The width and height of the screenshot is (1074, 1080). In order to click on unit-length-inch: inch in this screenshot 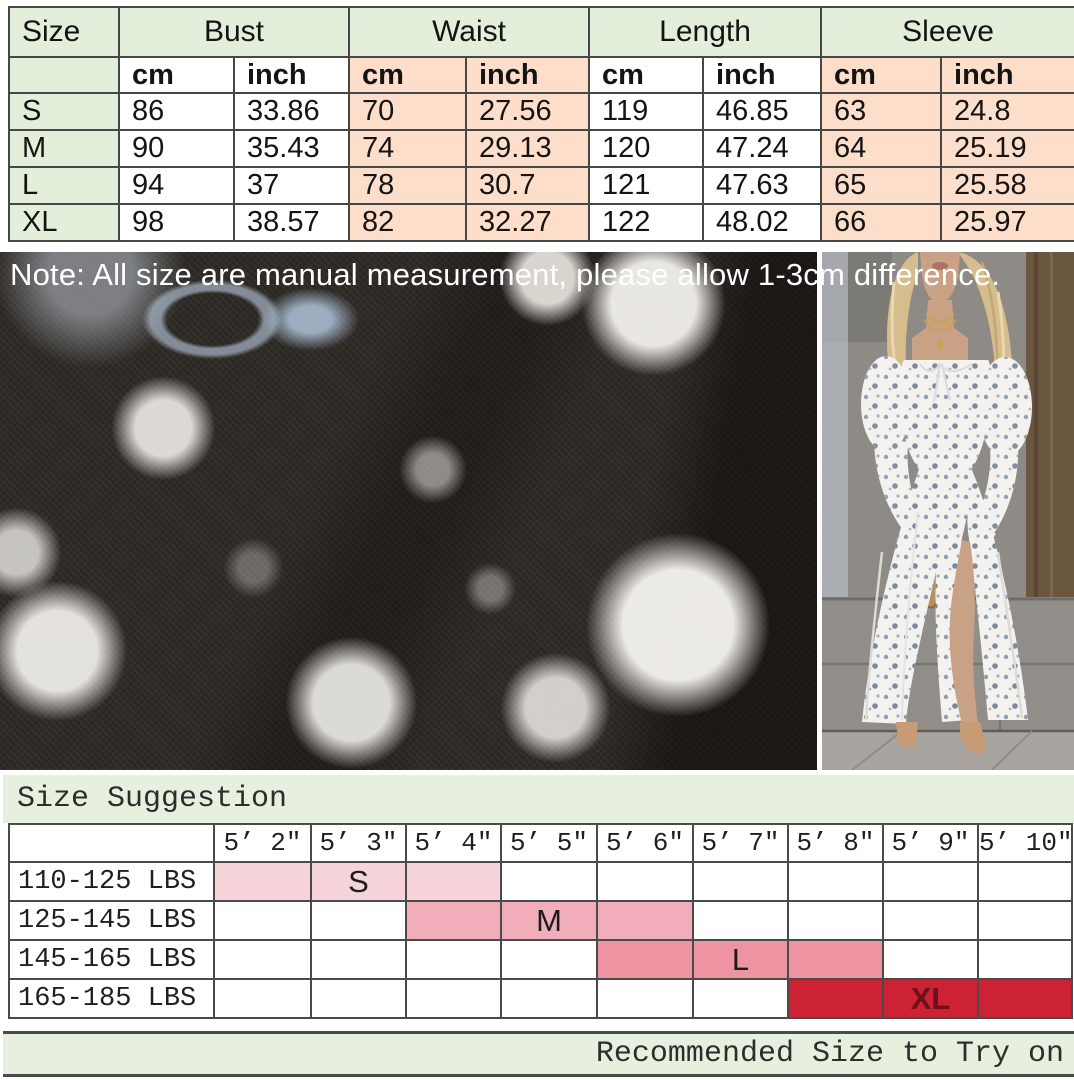, I will do `click(762, 75)`.